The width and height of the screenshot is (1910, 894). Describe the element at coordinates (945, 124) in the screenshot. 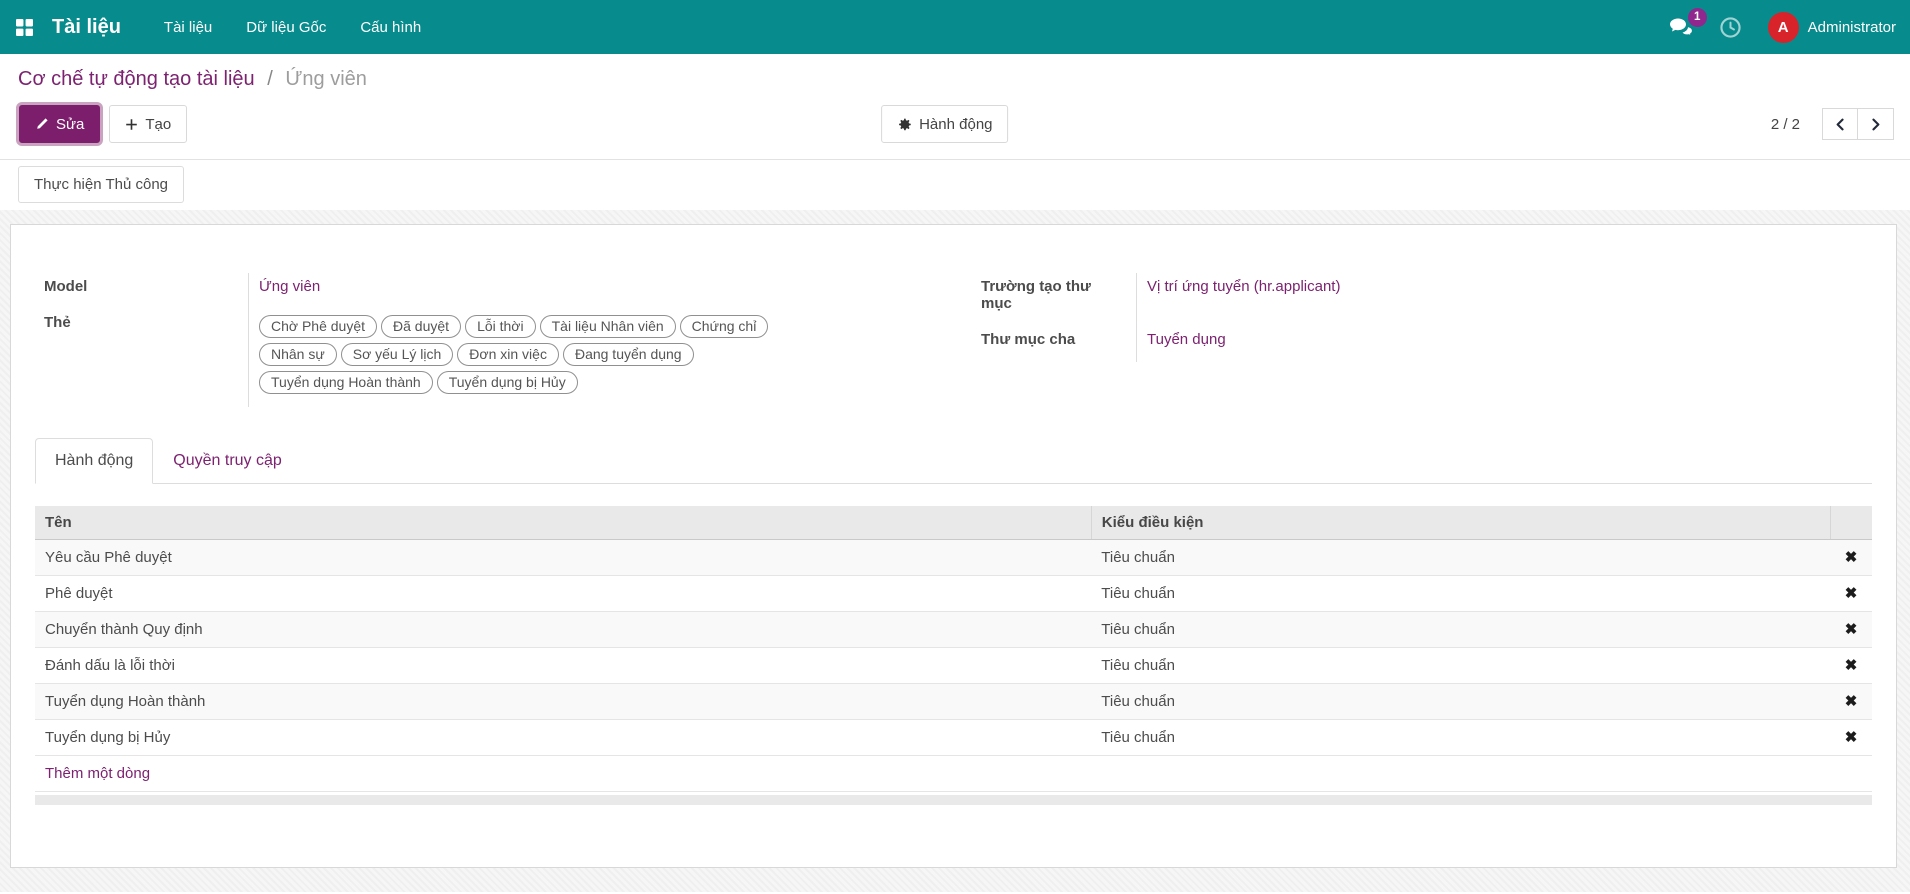

I see `action-menu-button: Hành động` at that location.